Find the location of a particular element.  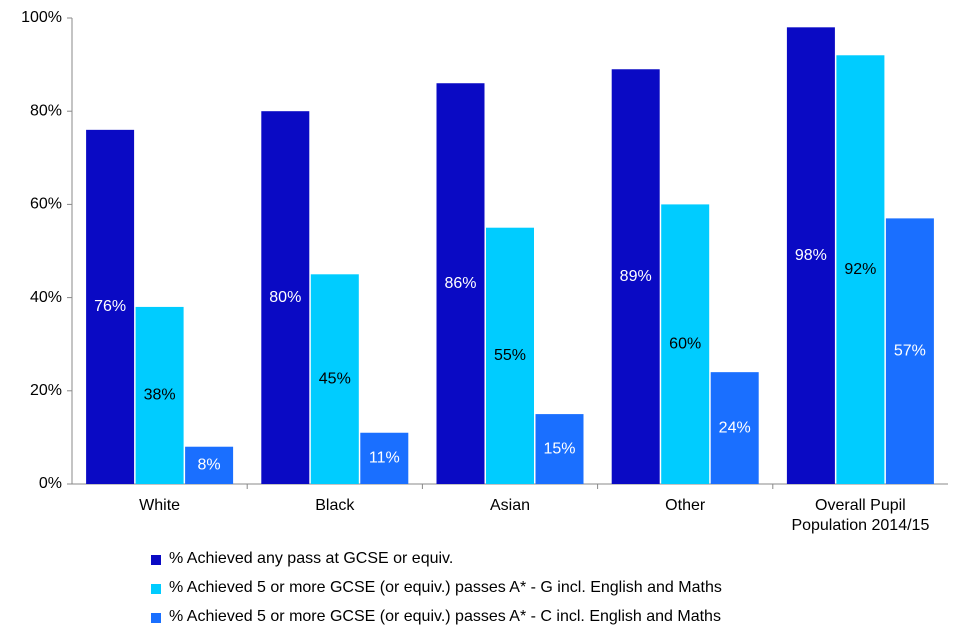

x-tick-label: Black is located at coordinates (335, 505).